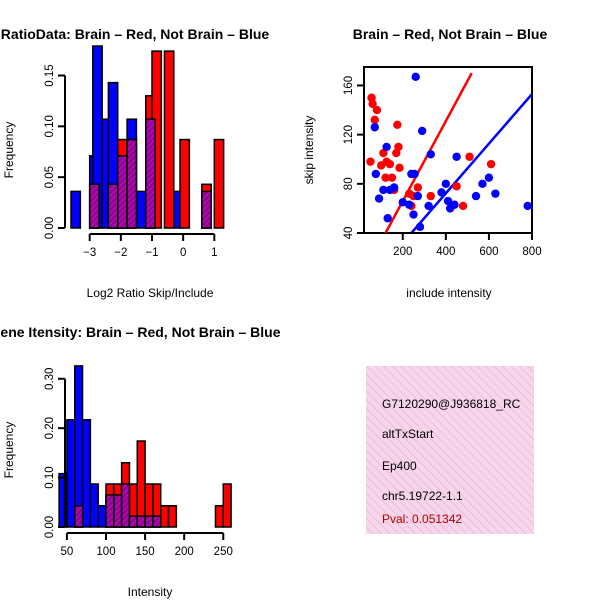 The width and height of the screenshot is (600, 600). What do you see at coordinates (151, 253) in the screenshot?
I see `ratio-hist-x-tick-label: −1` at bounding box center [151, 253].